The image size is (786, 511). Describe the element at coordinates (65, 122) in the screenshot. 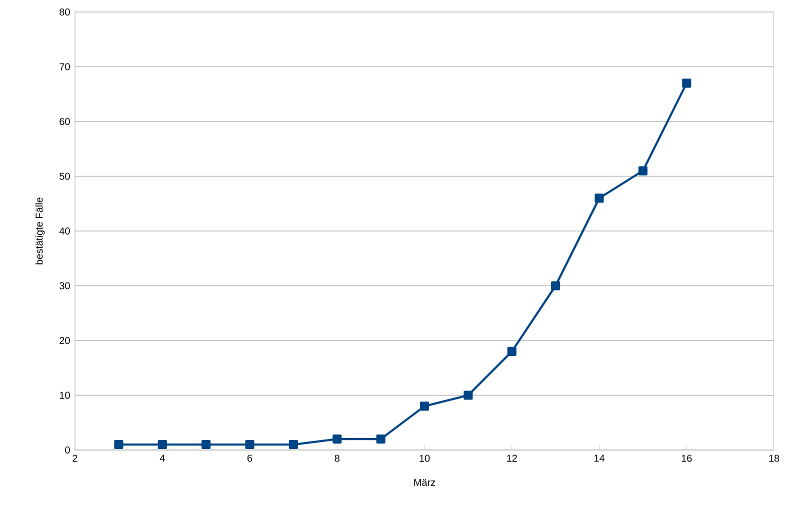

I see `y-tick-label: 60` at that location.